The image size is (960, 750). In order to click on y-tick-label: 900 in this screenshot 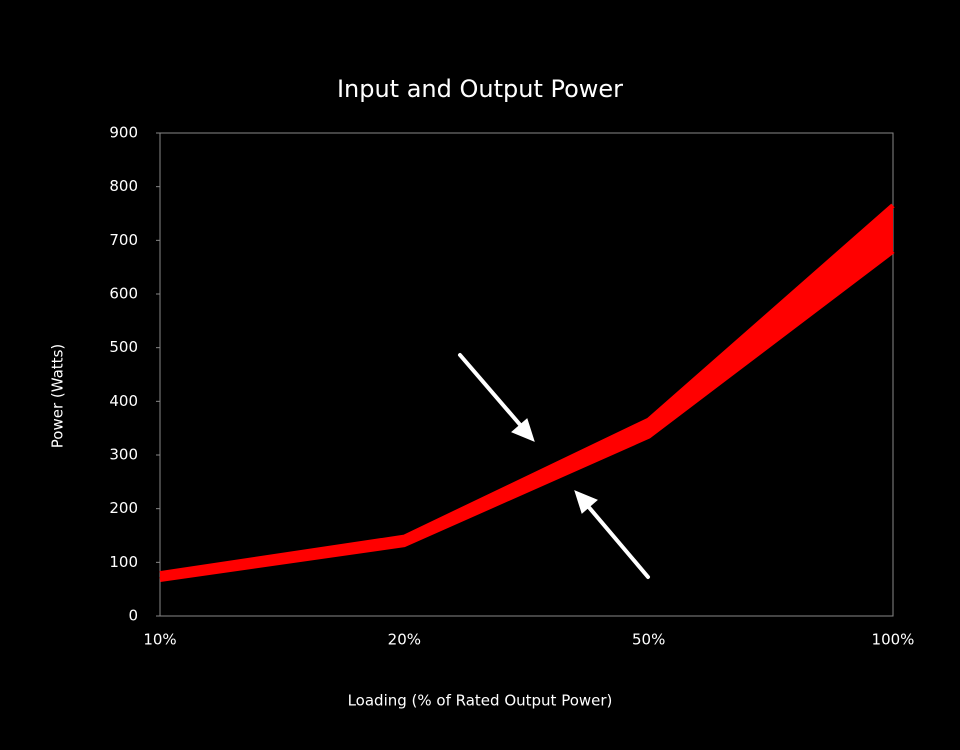, I will do `click(123, 133)`.